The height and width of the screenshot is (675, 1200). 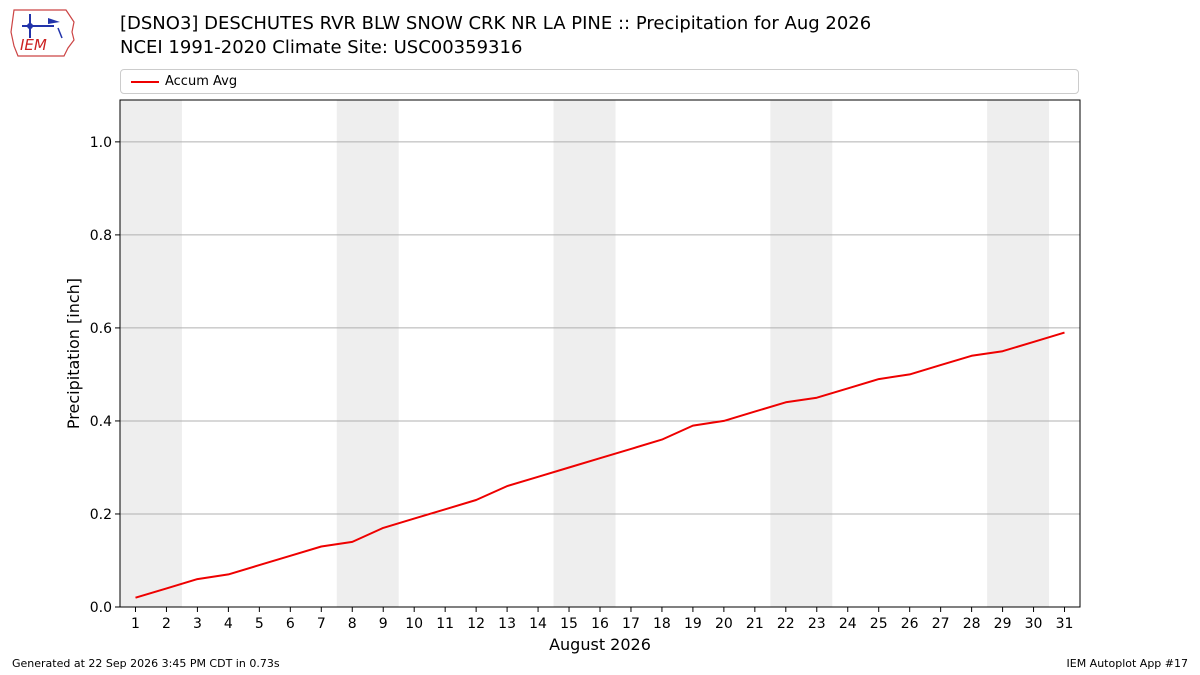 I want to click on legend-line-swatch, so click(x=145, y=82).